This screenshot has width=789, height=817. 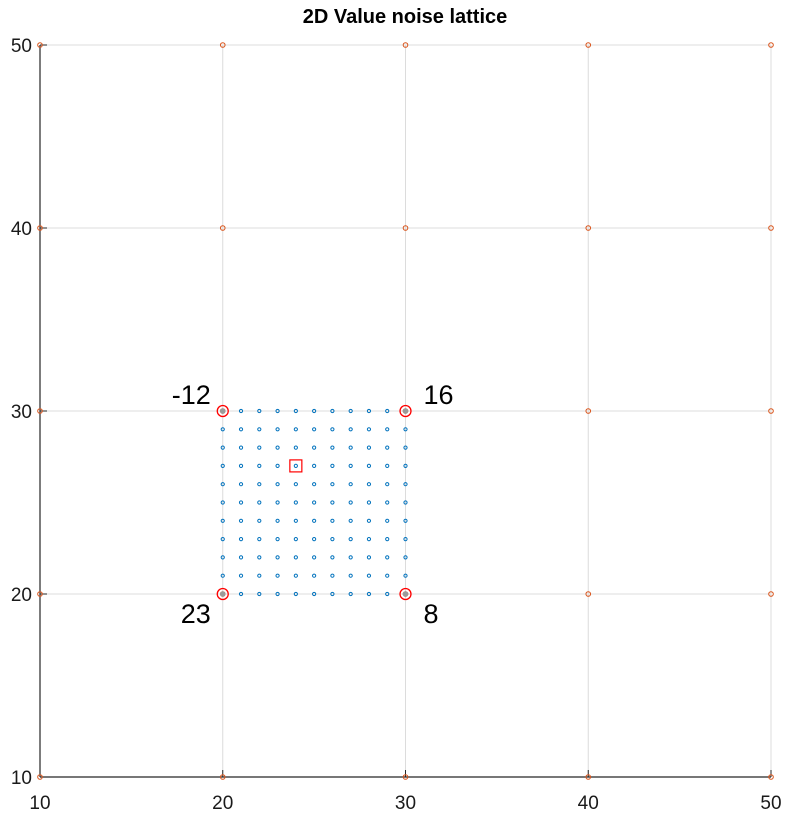 I want to click on x-tick-label: 10, so click(x=39, y=803).